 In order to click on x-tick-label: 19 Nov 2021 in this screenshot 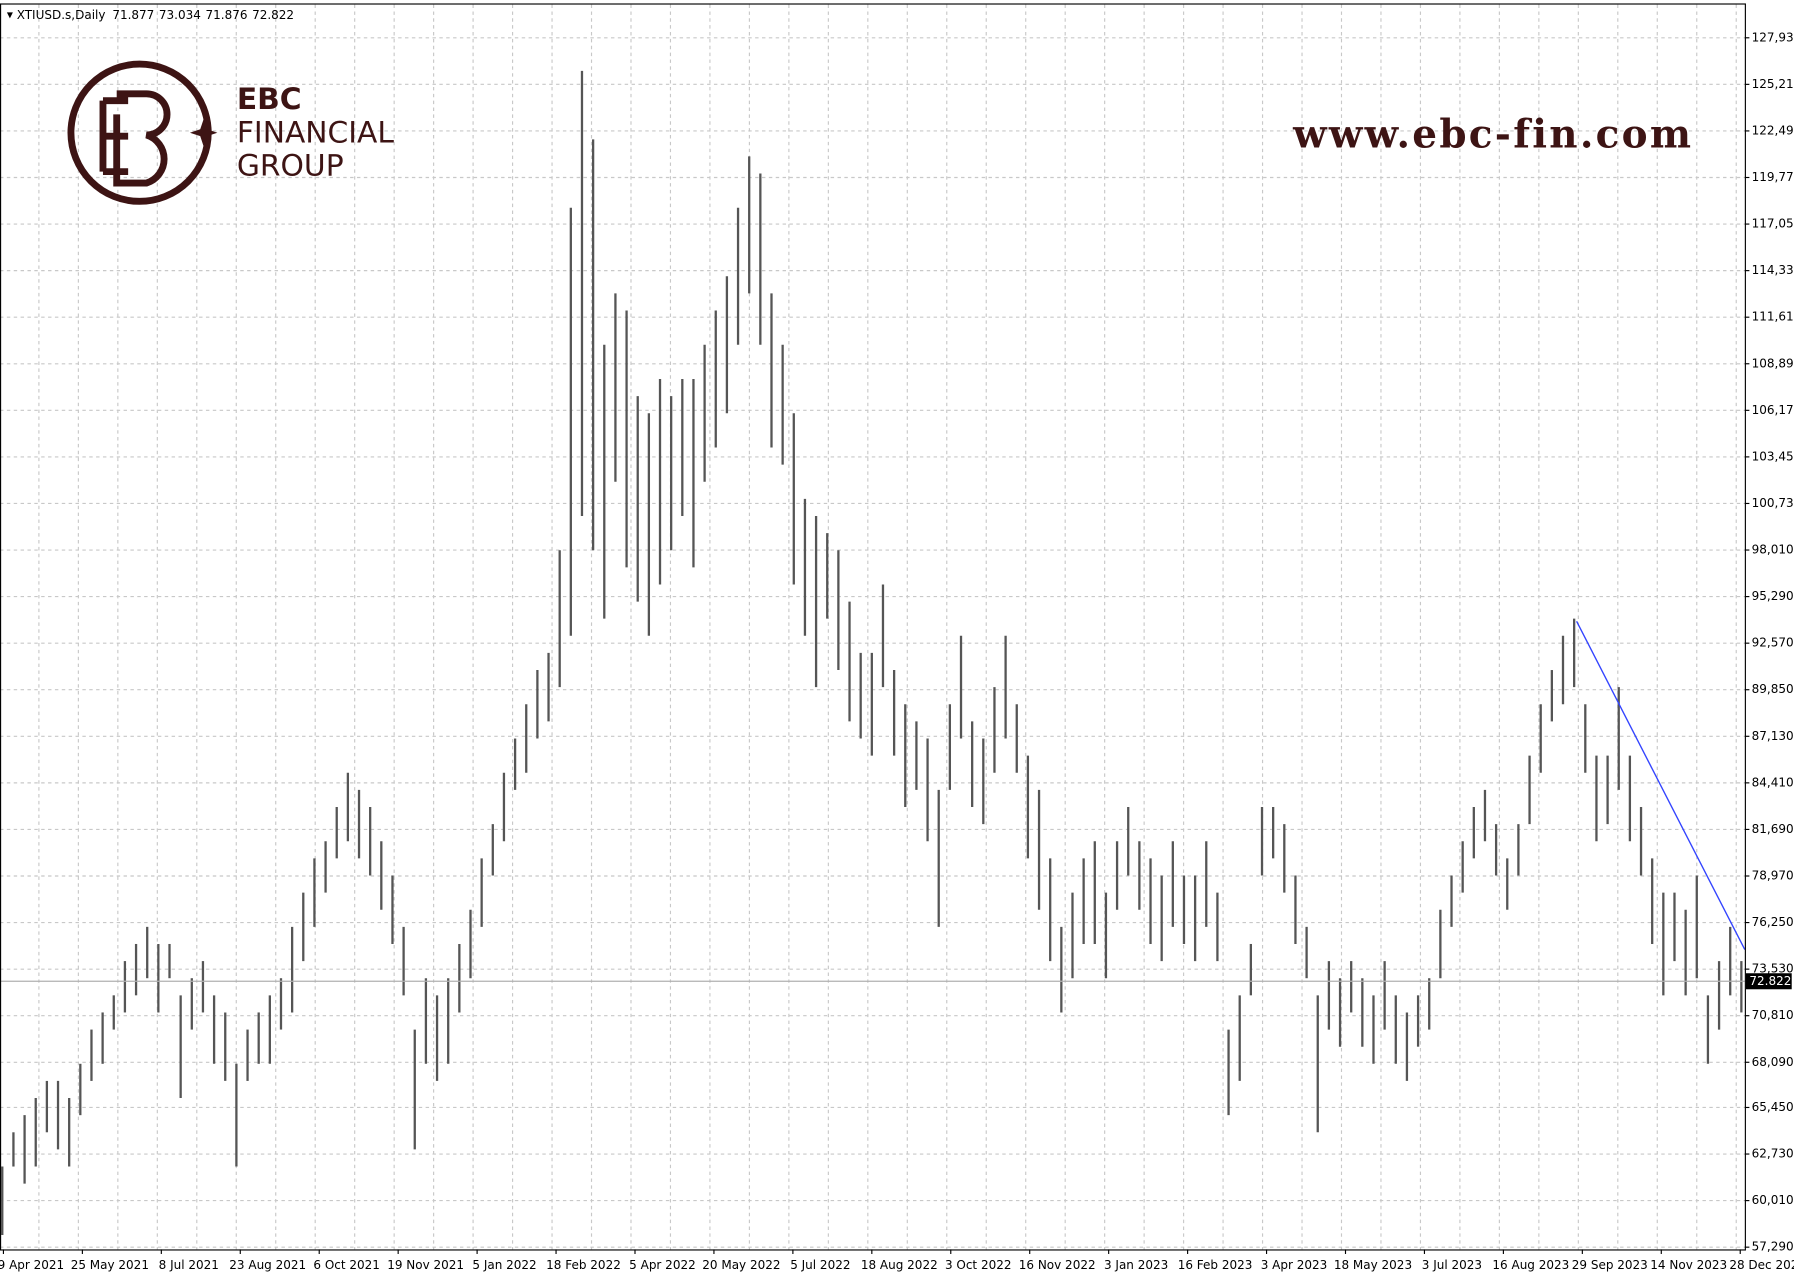, I will do `click(425, 1265)`.